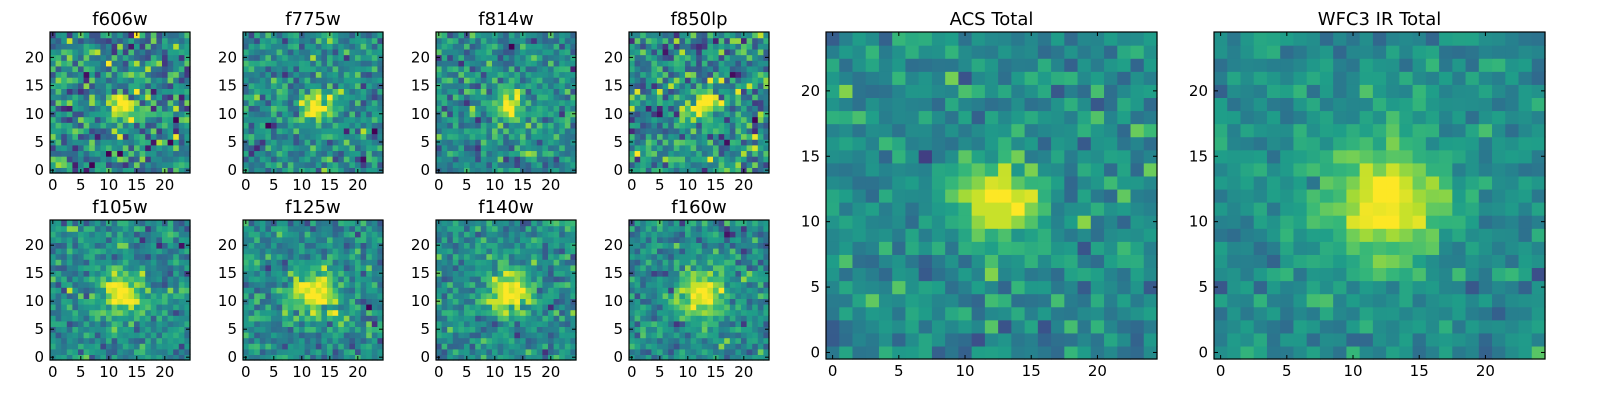  What do you see at coordinates (164, 185) in the screenshot?
I see `x-tick-label: 20` at bounding box center [164, 185].